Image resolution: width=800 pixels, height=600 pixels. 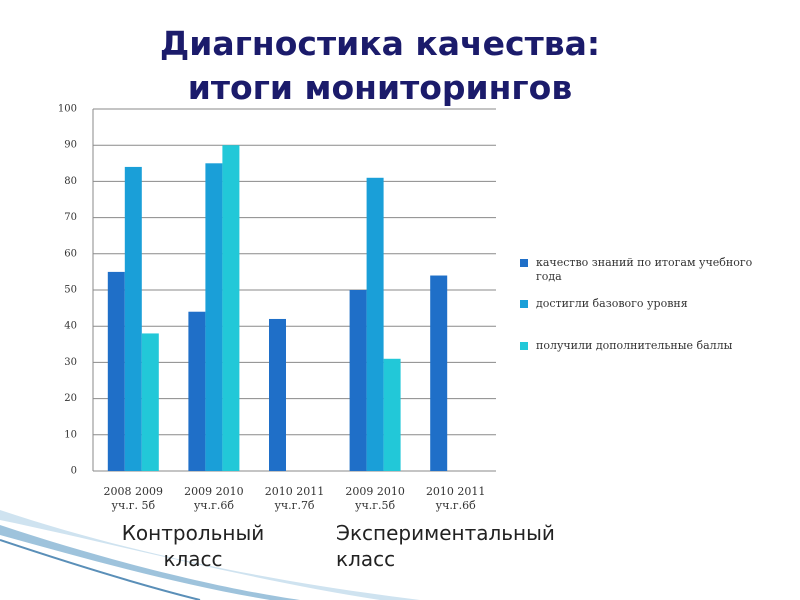 What do you see at coordinates (193, 546) in the screenshot?
I see `caption: Контрольный класс` at bounding box center [193, 546].